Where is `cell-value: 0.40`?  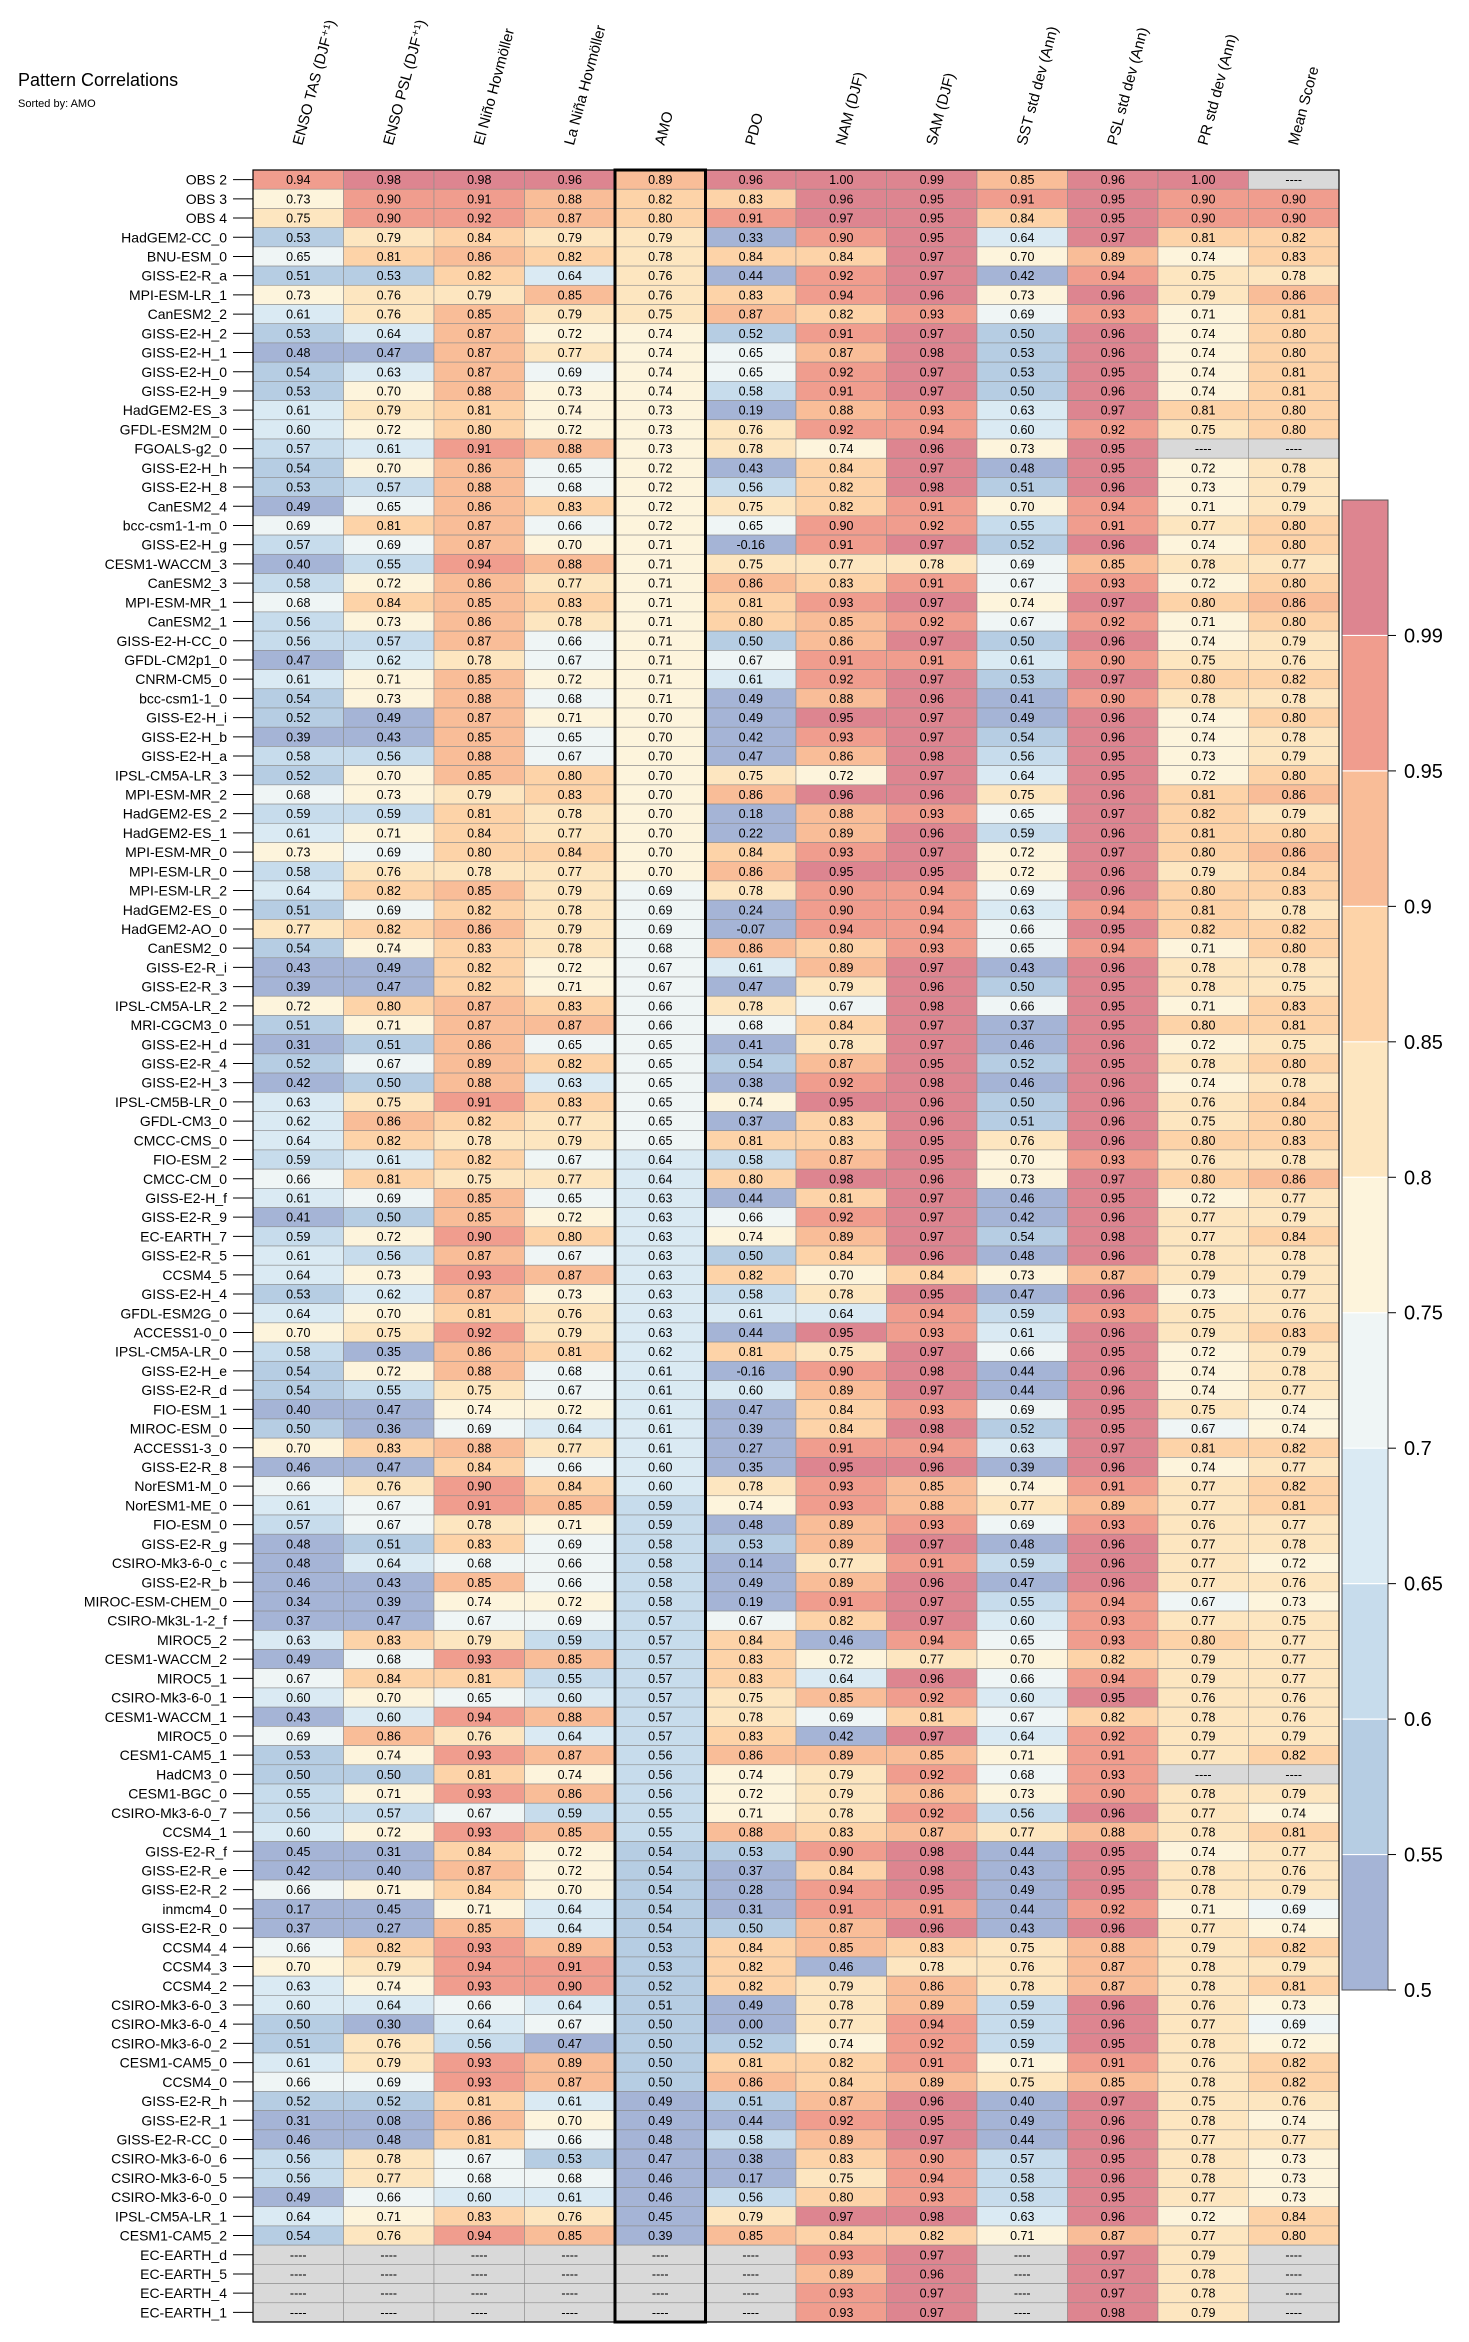 cell-value: 0.40 is located at coordinates (1022, 2102).